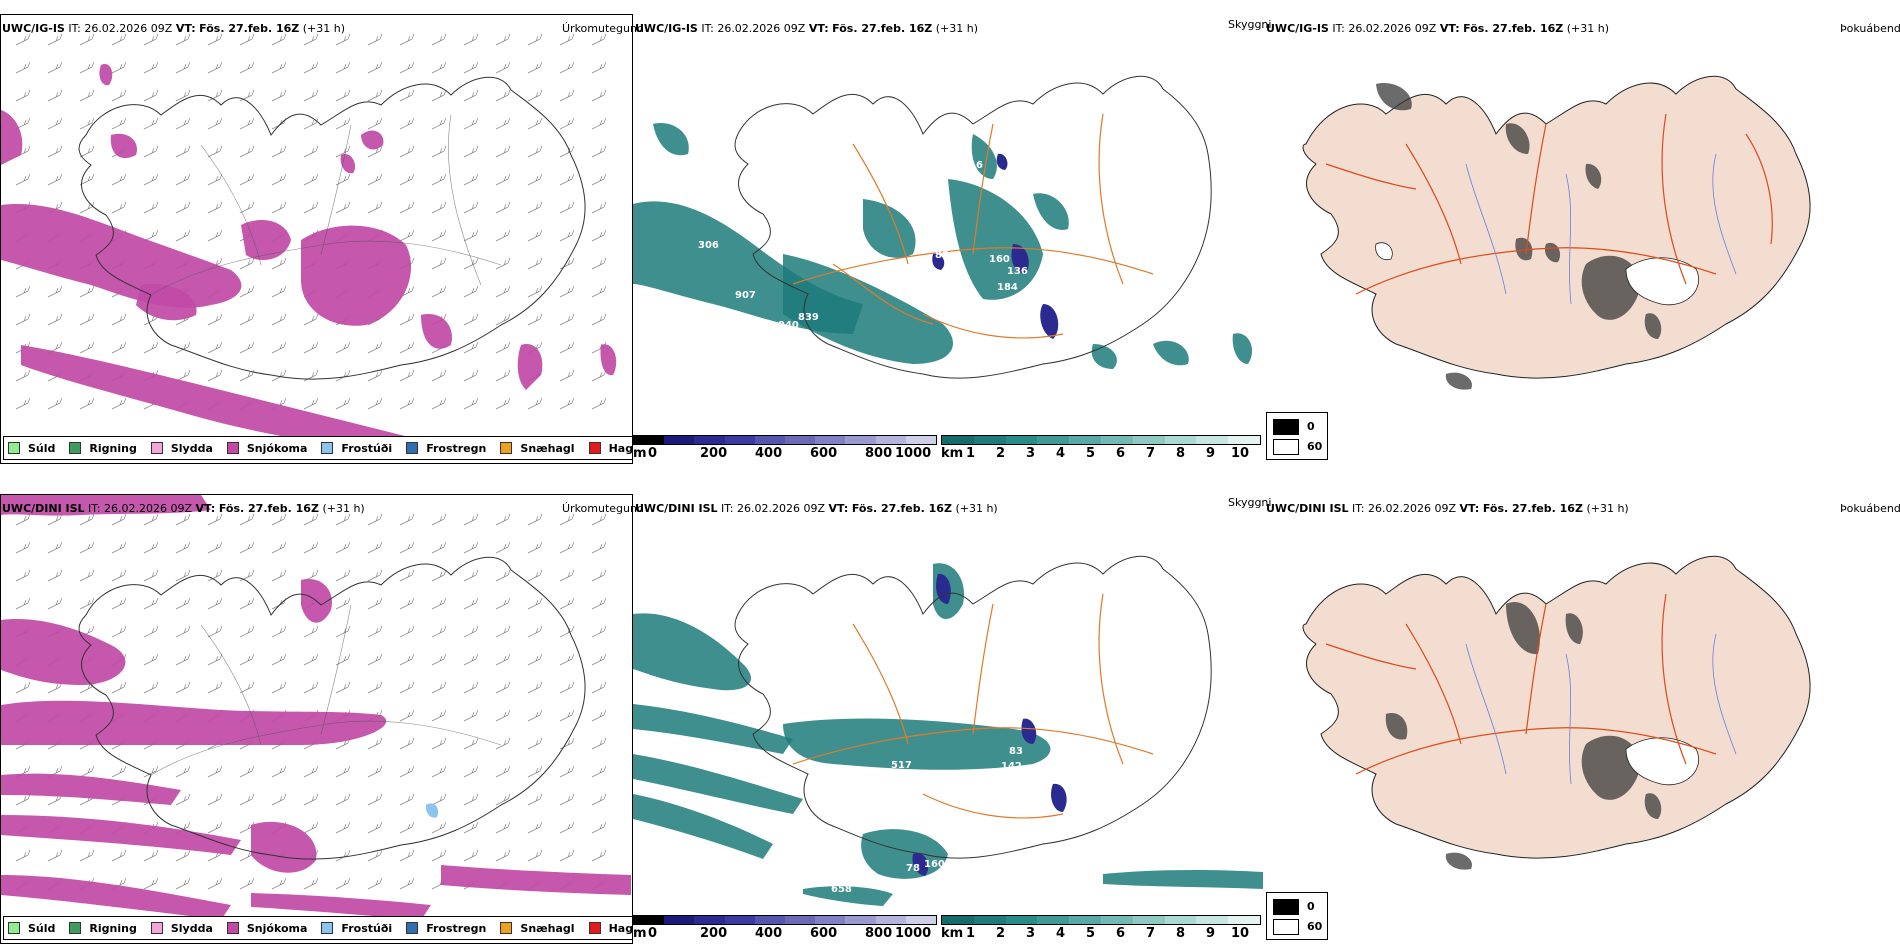 The width and height of the screenshot is (1900, 950). Describe the element at coordinates (808, 317) in the screenshot. I see `number-label: 839` at that location.